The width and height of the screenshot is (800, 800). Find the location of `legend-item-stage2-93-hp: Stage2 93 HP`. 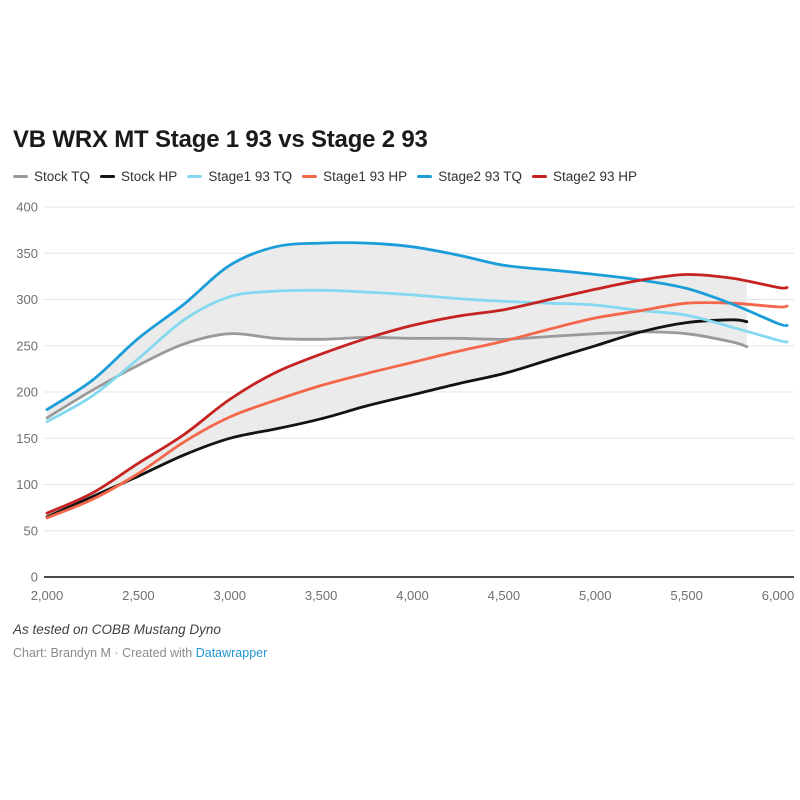

legend-item-stage2-93-hp: Stage2 93 HP is located at coordinates (584, 176).